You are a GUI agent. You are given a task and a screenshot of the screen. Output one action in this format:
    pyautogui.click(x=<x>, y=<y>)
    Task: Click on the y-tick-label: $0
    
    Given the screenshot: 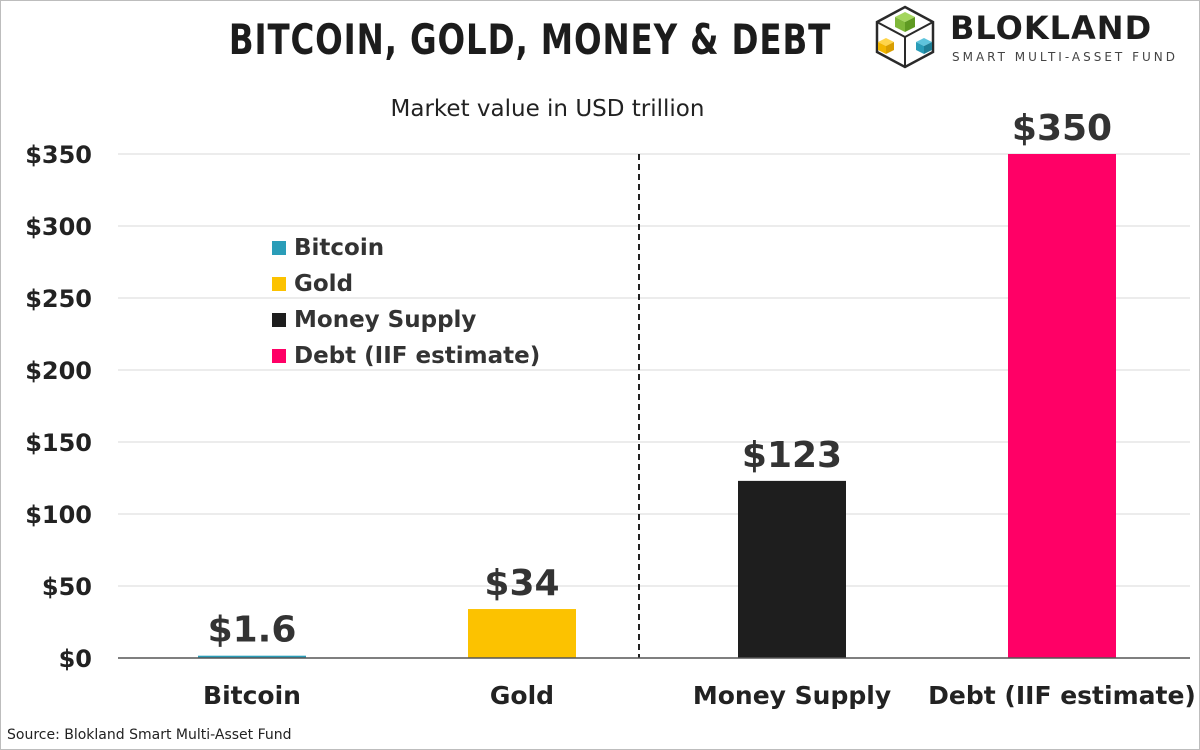 What is the action you would take?
    pyautogui.click(x=75, y=659)
    